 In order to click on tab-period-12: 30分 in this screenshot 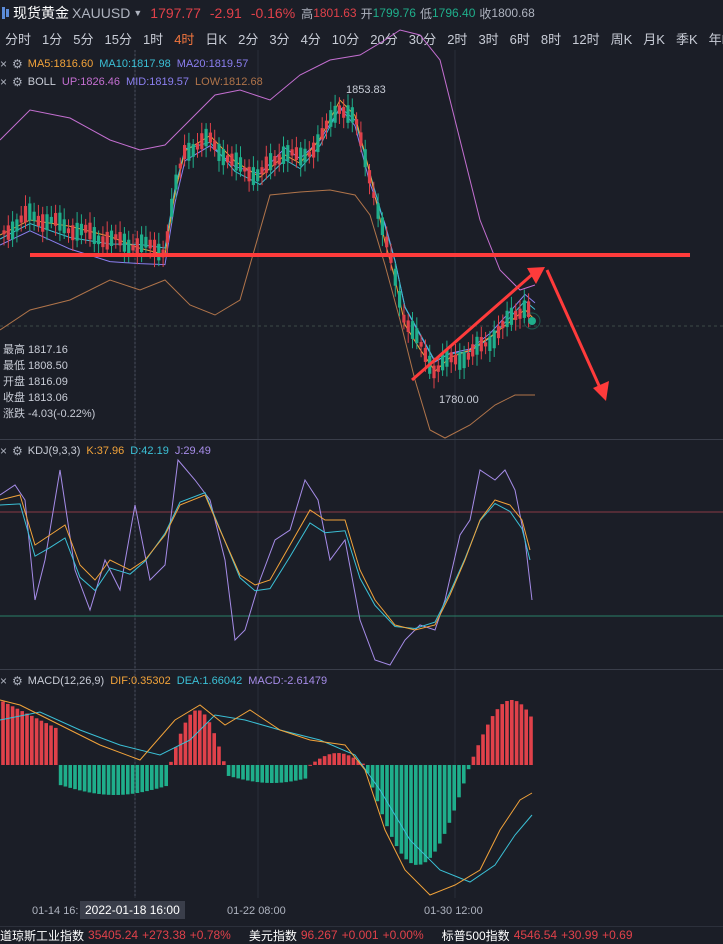, I will do `click(422, 39)`.